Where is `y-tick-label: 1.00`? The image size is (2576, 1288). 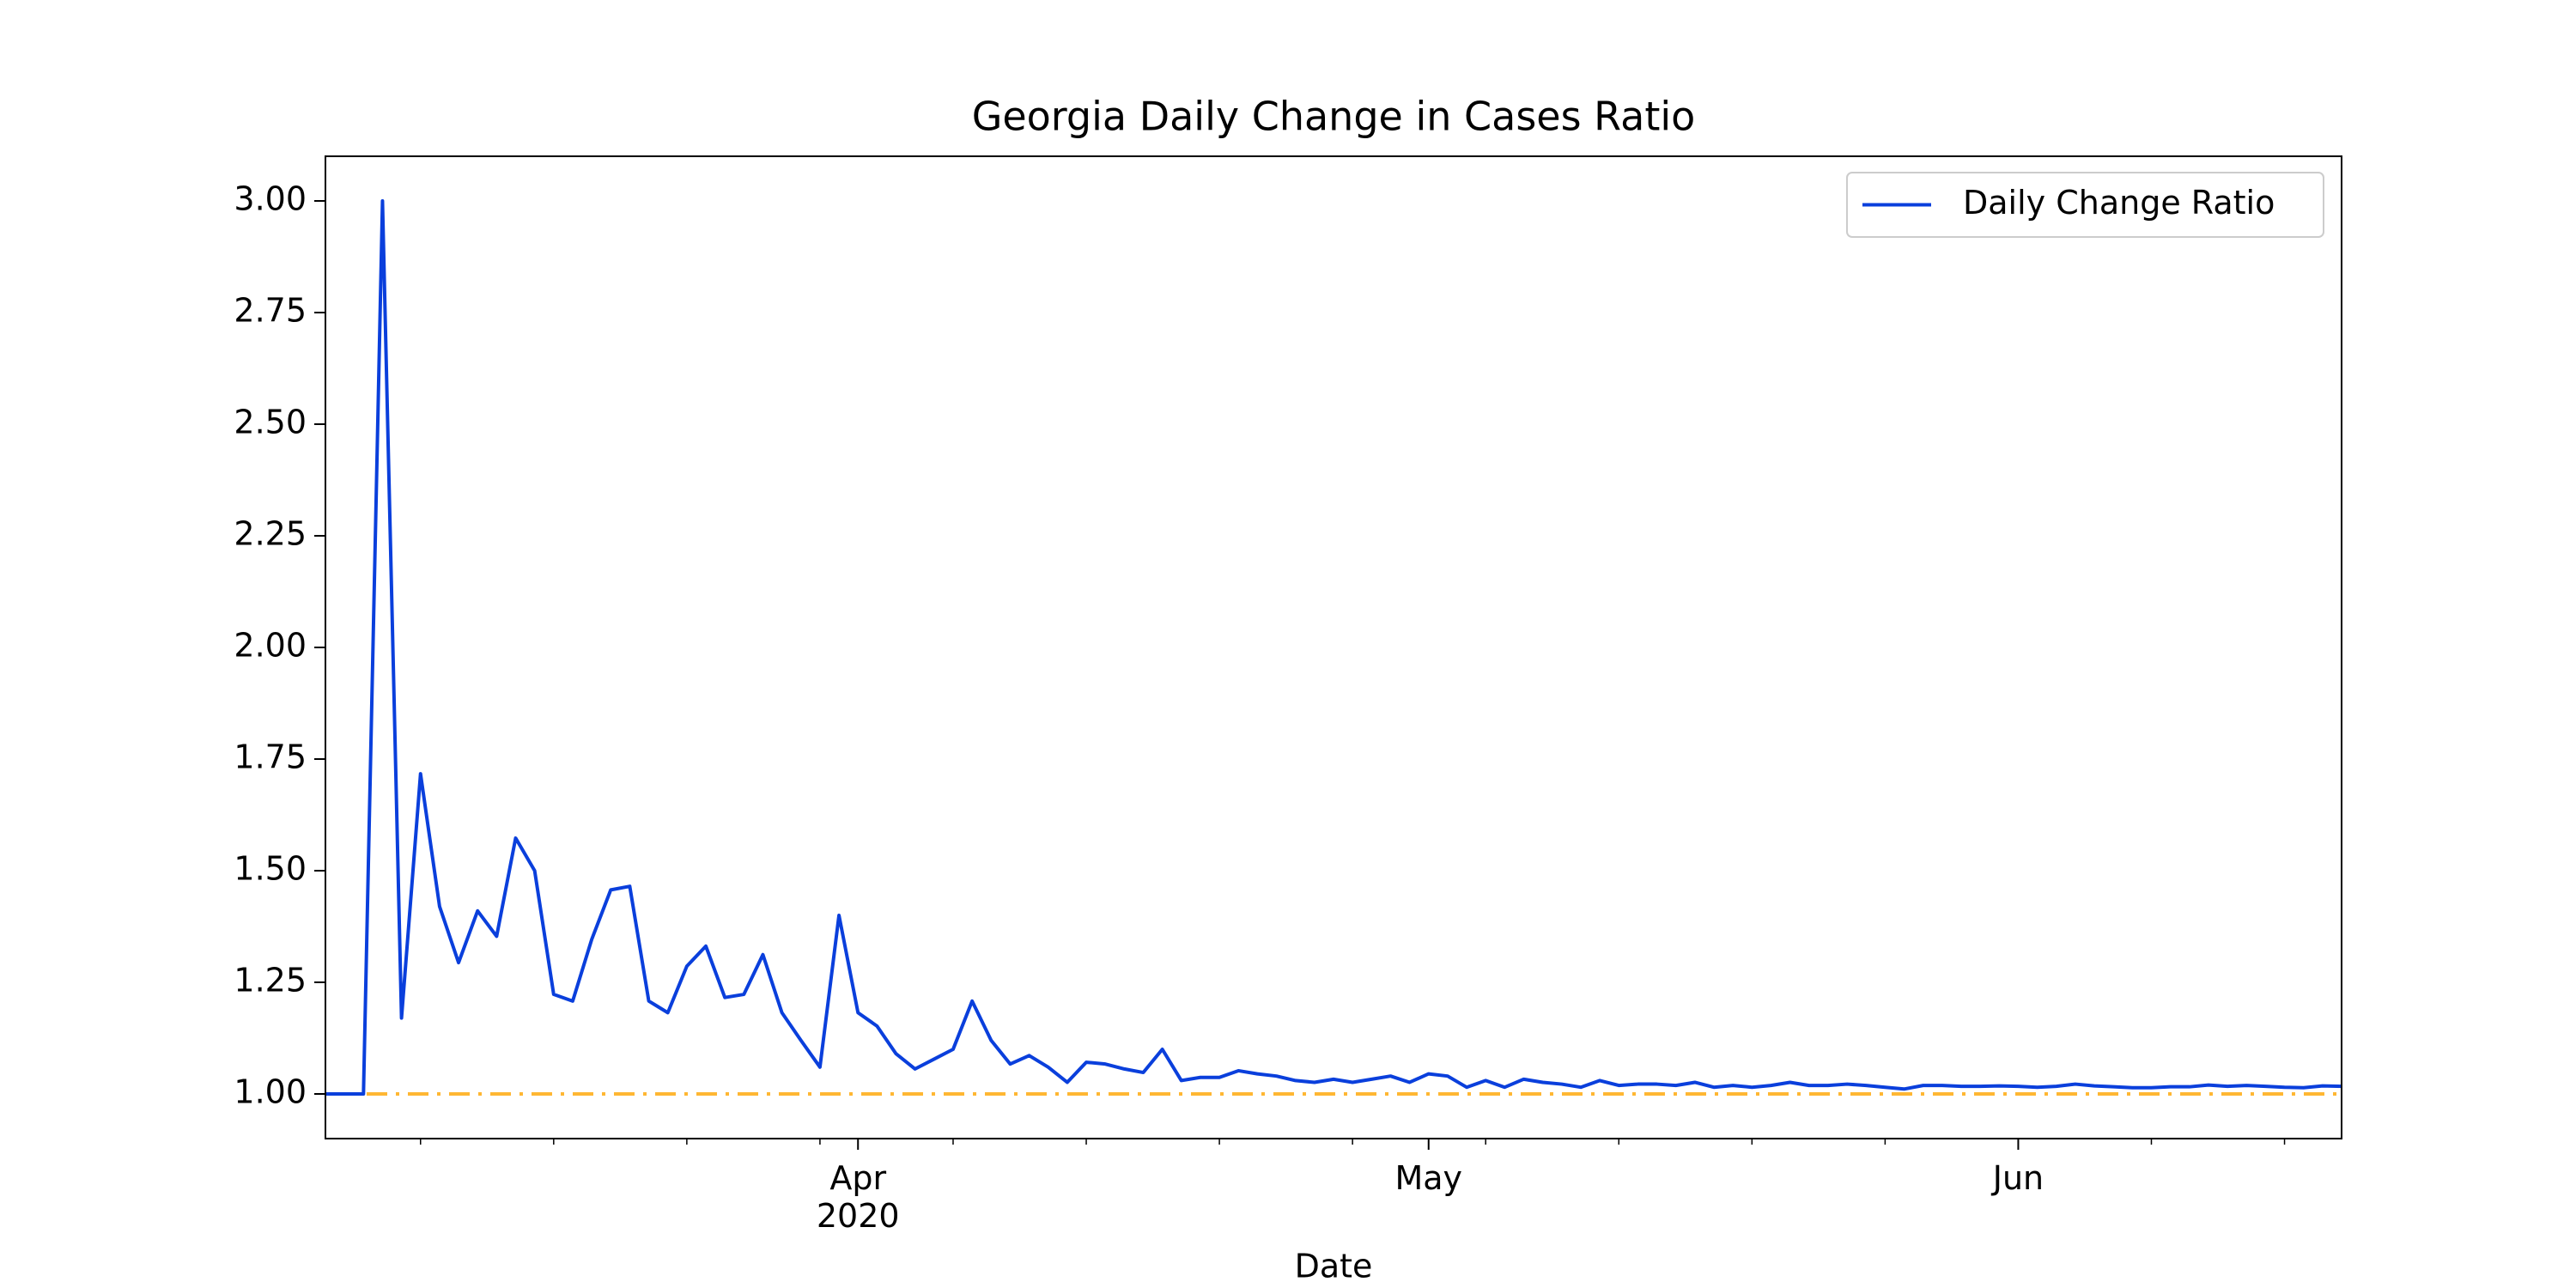
y-tick-label: 1.00 is located at coordinates (270, 1092).